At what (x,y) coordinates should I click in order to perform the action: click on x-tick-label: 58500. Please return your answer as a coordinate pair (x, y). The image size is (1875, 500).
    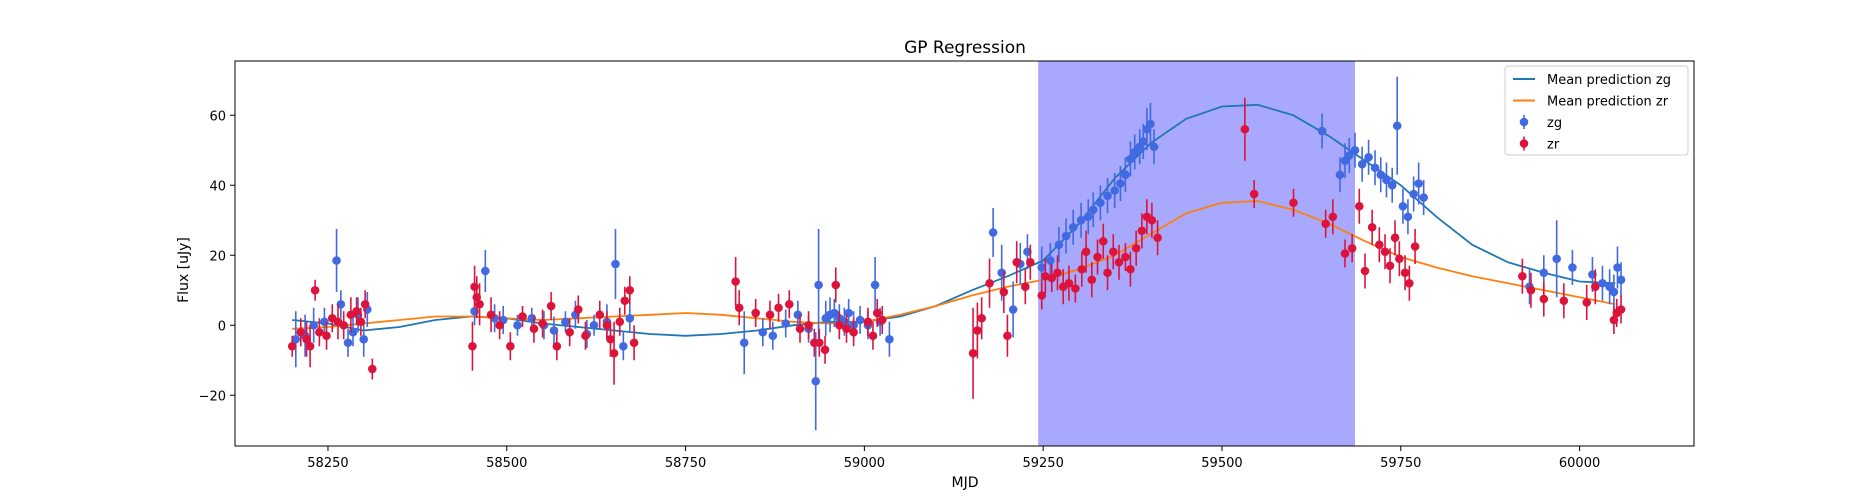
    Looking at the image, I should click on (506, 463).